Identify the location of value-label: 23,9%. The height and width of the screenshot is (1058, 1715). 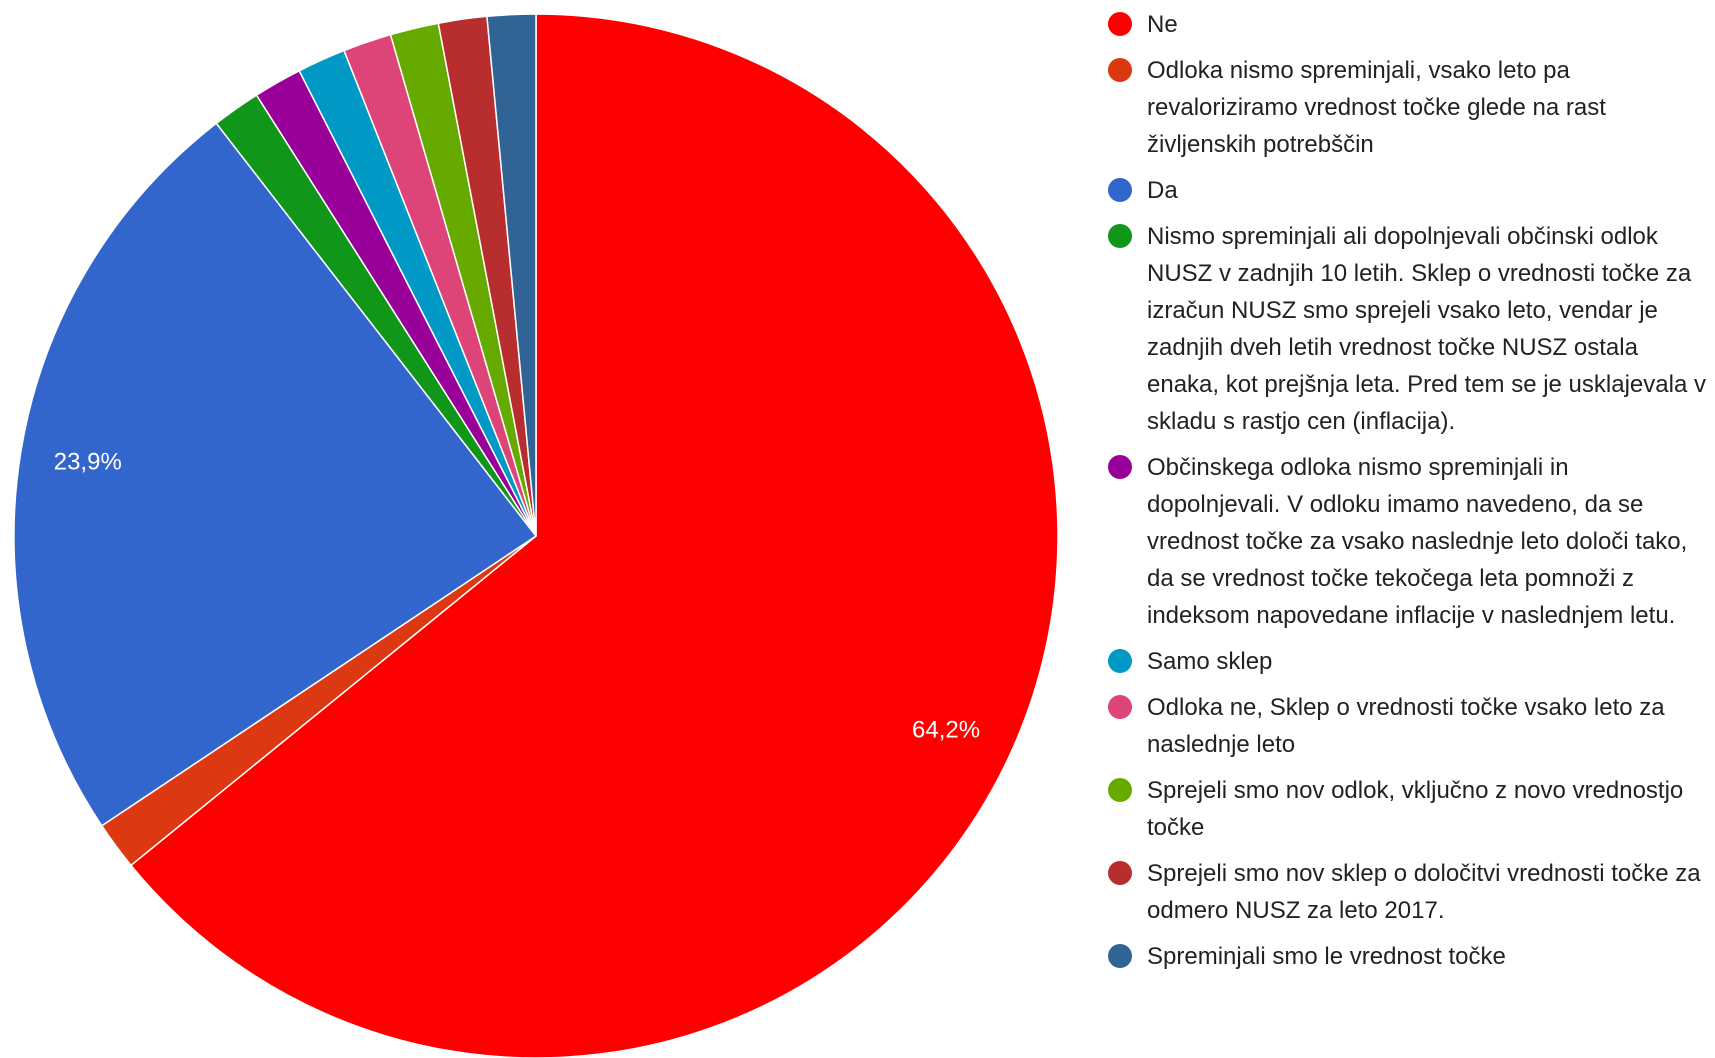
(88, 461).